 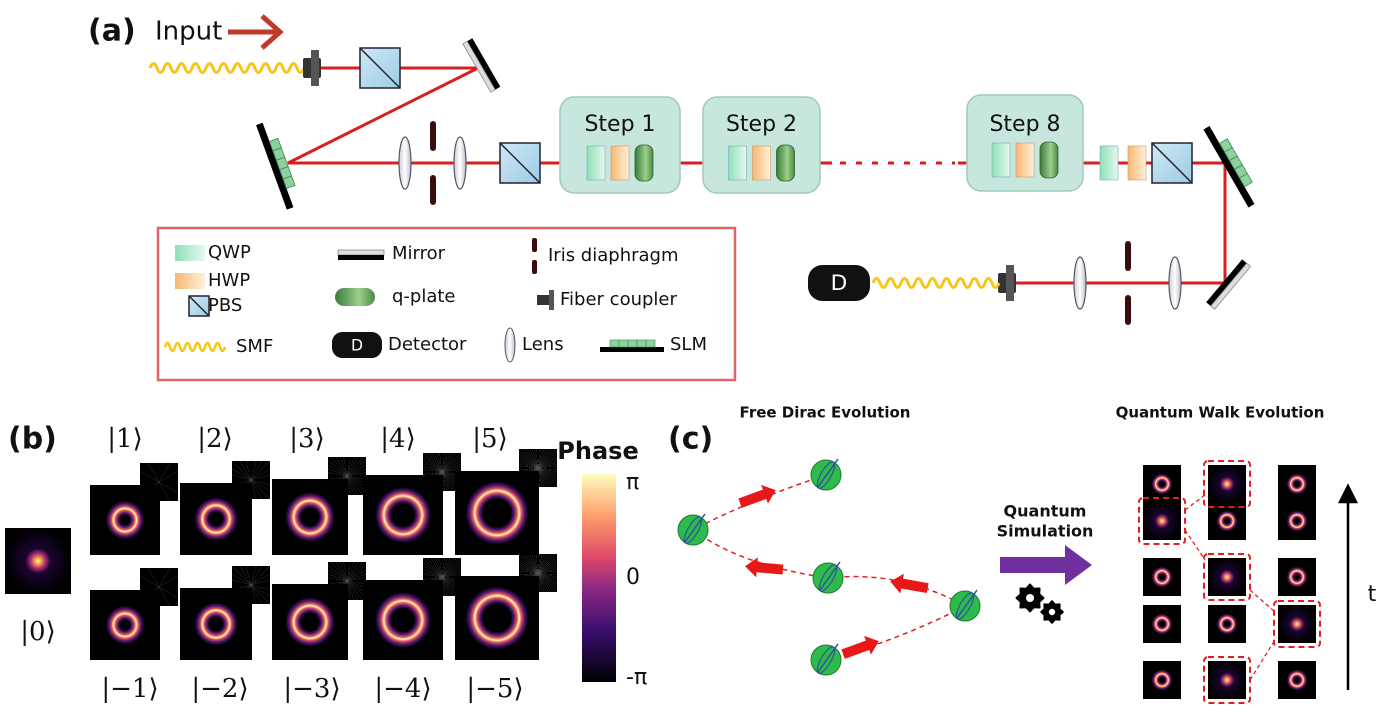 What do you see at coordinates (214, 439) in the screenshot?
I see `label: |2⟩` at bounding box center [214, 439].